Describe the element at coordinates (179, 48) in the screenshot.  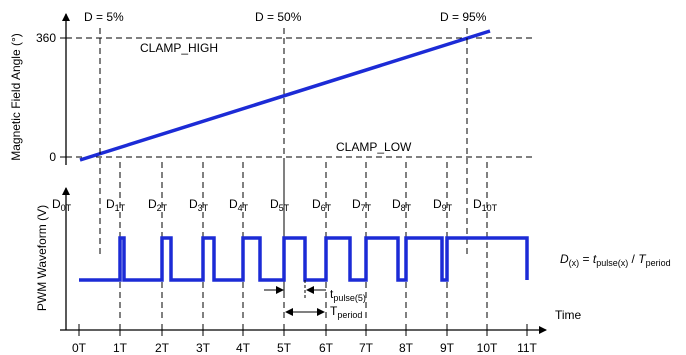
I see `clamp-high-label: CLAMP_HIGH` at that location.